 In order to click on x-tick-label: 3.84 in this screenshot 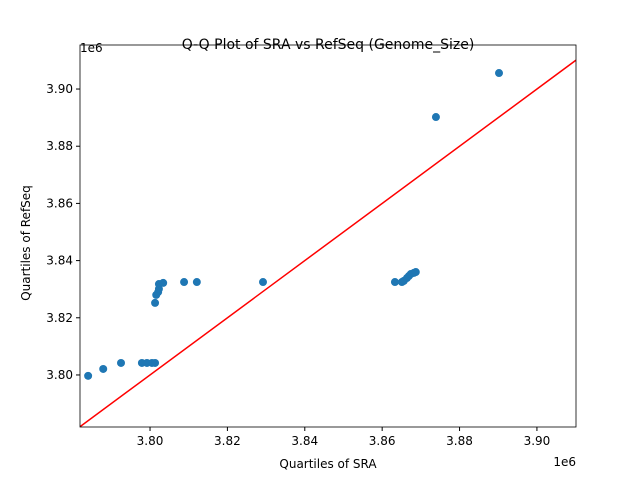, I will do `click(304, 441)`.